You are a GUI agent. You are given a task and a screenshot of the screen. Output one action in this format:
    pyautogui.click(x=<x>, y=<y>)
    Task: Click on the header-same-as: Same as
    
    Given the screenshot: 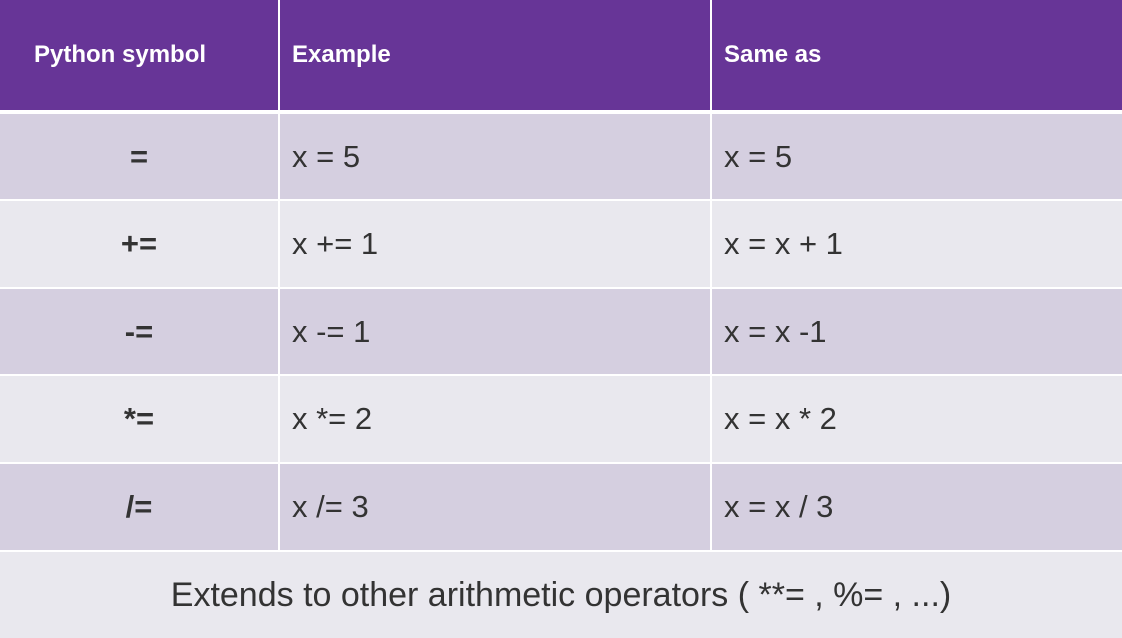 What is the action you would take?
    pyautogui.click(x=917, y=55)
    